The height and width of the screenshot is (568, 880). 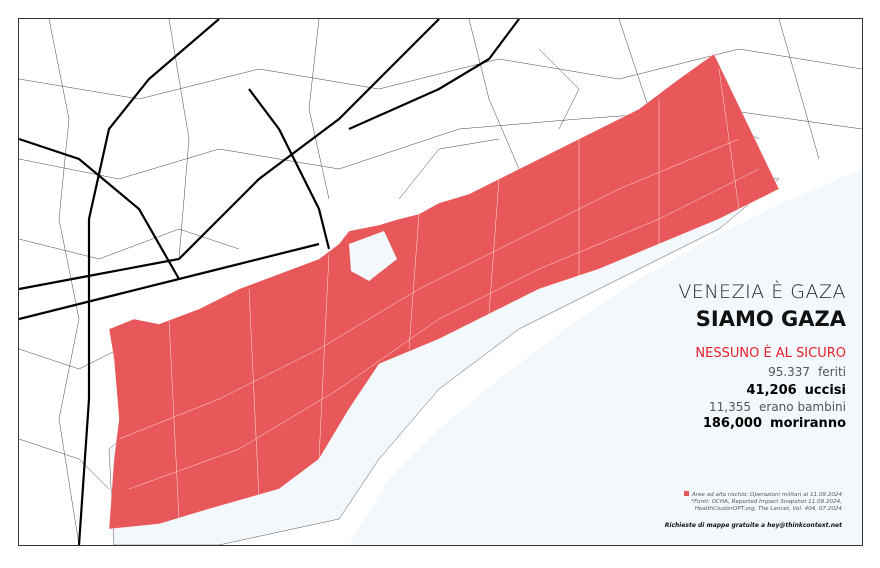 I want to click on lagoon-hole, so click(x=373, y=256).